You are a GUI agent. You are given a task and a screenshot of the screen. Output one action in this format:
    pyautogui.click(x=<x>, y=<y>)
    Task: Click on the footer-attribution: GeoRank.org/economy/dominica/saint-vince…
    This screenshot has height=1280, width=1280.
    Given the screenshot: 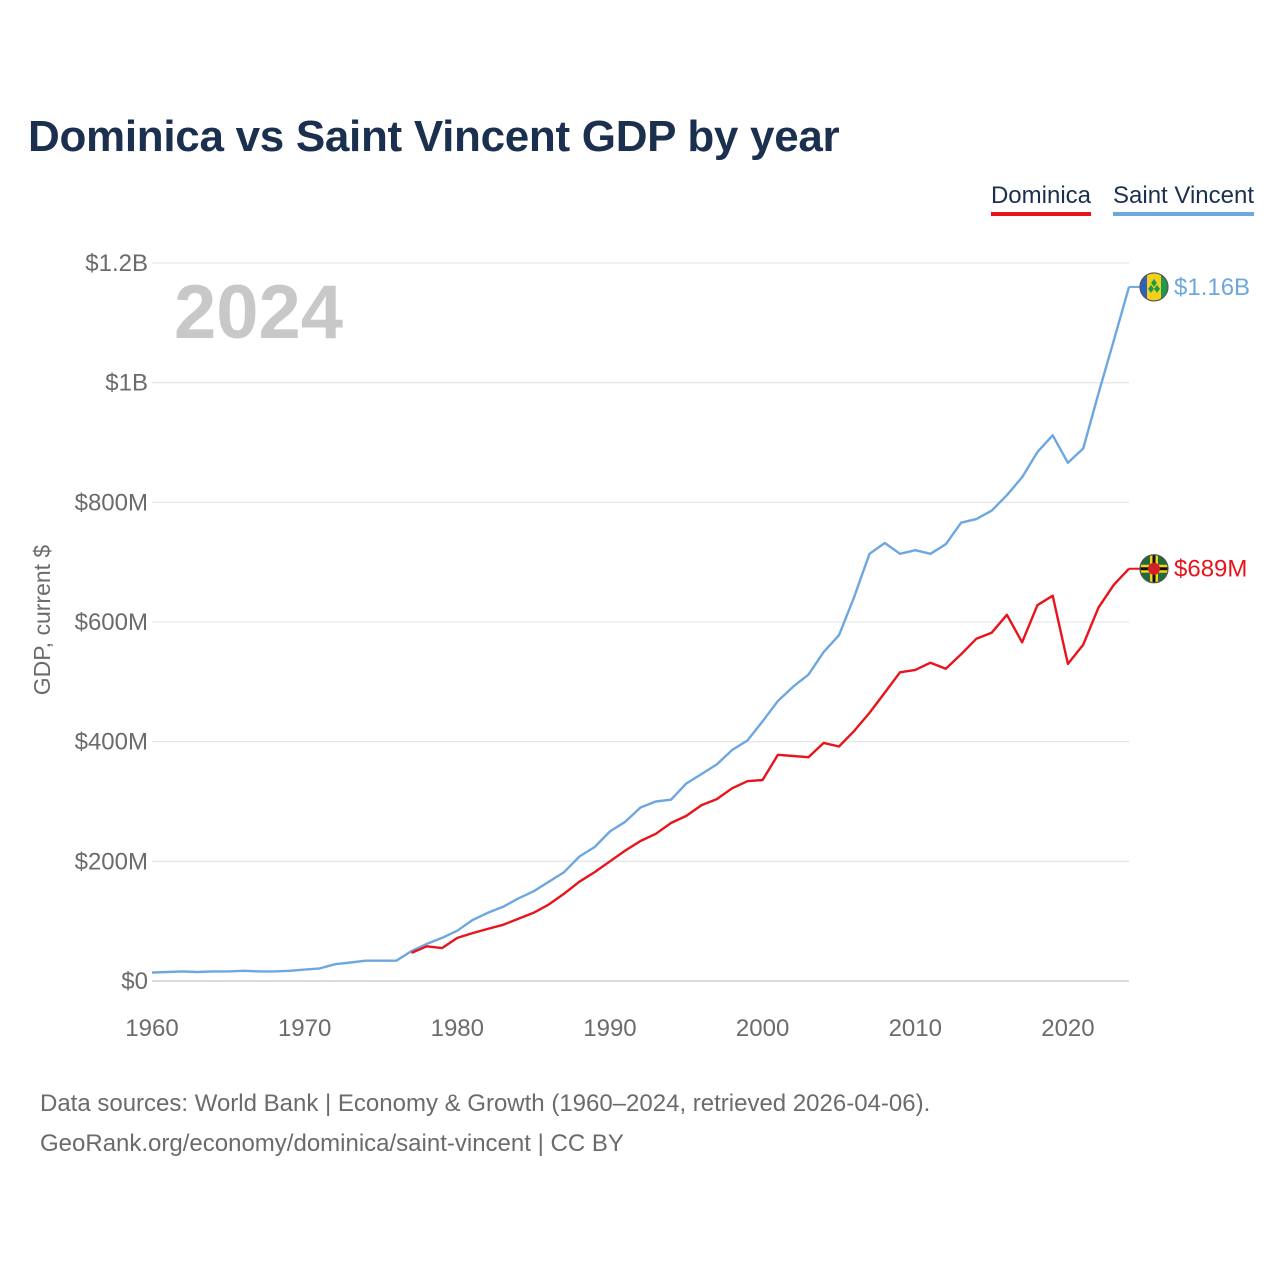 What is the action you would take?
    pyautogui.click(x=332, y=1143)
    